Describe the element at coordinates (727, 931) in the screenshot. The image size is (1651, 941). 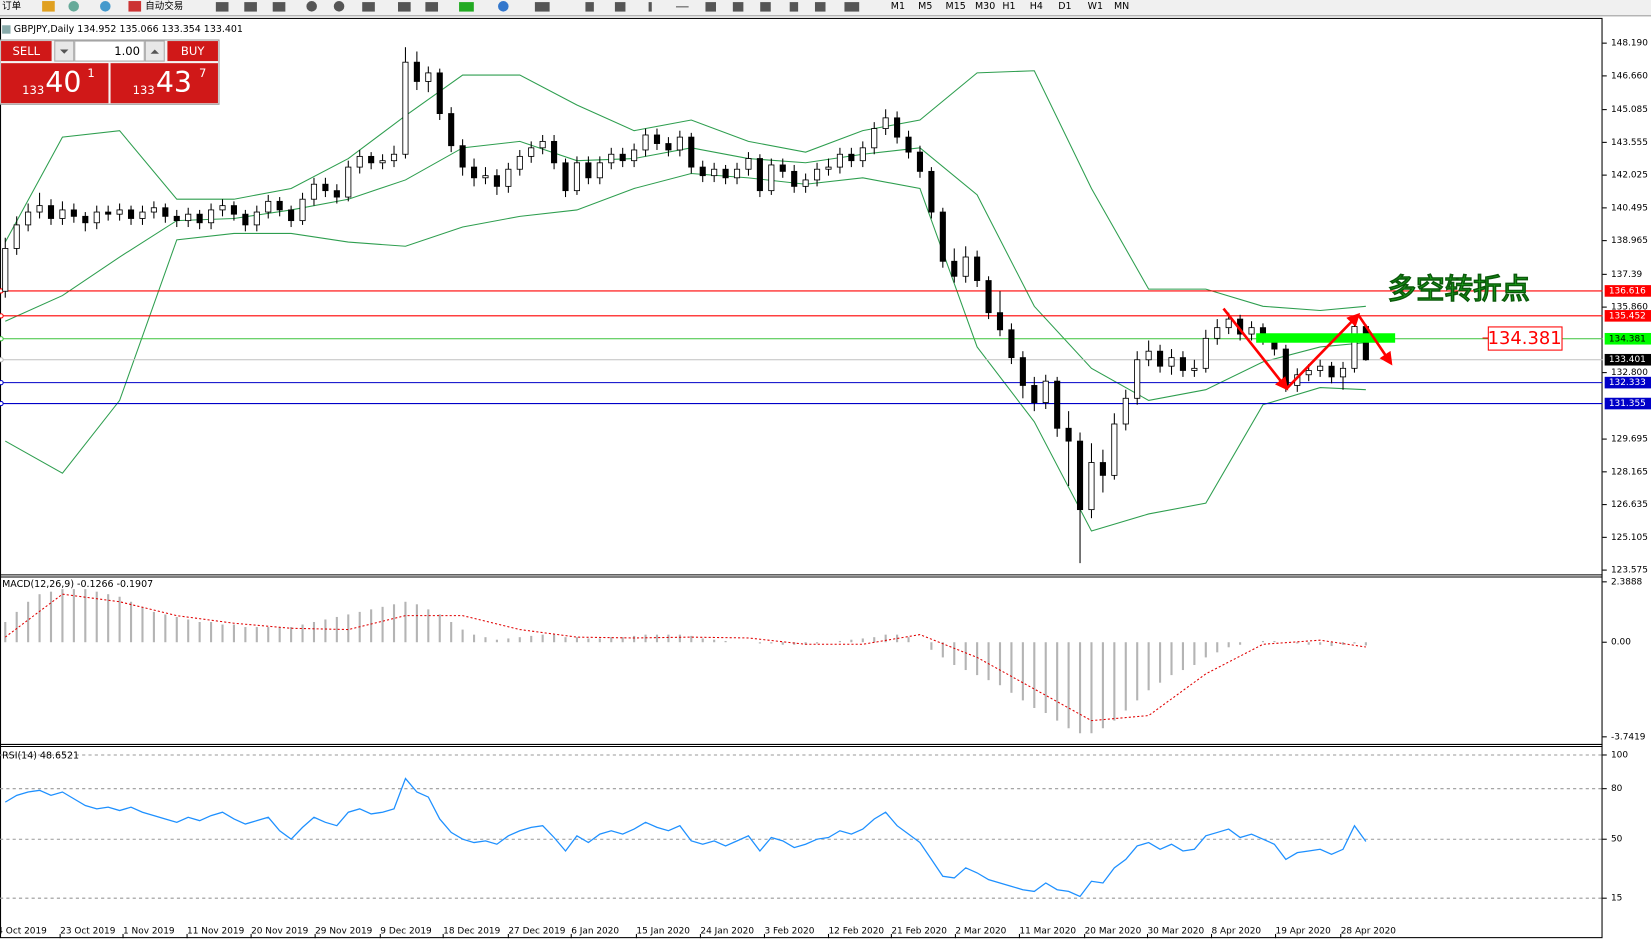
I see `x-tick-label: 24 Jan 2020` at that location.